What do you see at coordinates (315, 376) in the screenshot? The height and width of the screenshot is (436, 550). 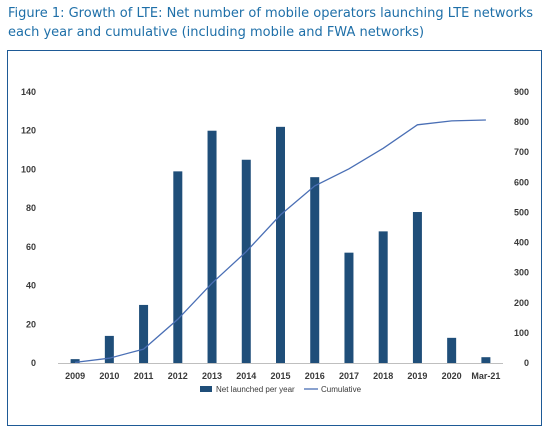 I see `x-tick-label: 2016` at bounding box center [315, 376].